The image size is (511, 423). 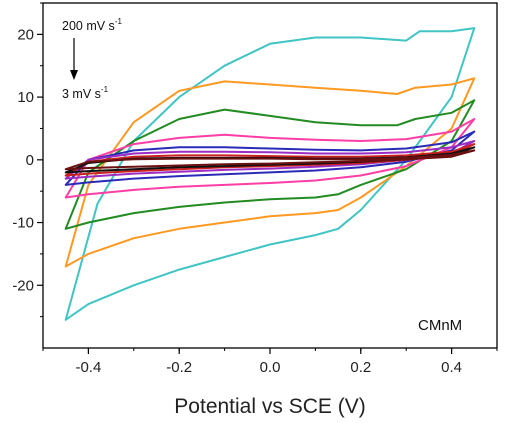 What do you see at coordinates (269, 406) in the screenshot?
I see `x-axis-title: Potential vs SCE (V)` at bounding box center [269, 406].